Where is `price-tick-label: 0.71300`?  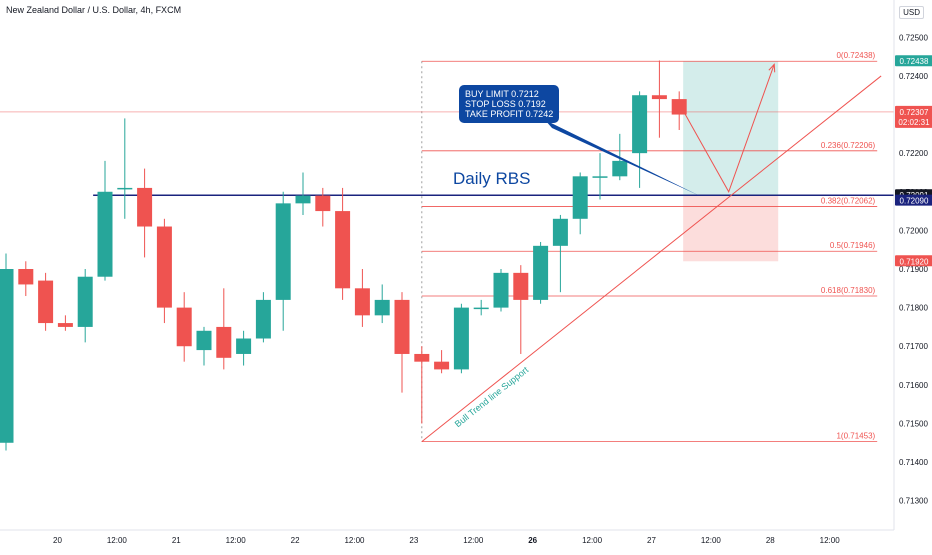
price-tick-label: 0.71300 is located at coordinates (913, 501).